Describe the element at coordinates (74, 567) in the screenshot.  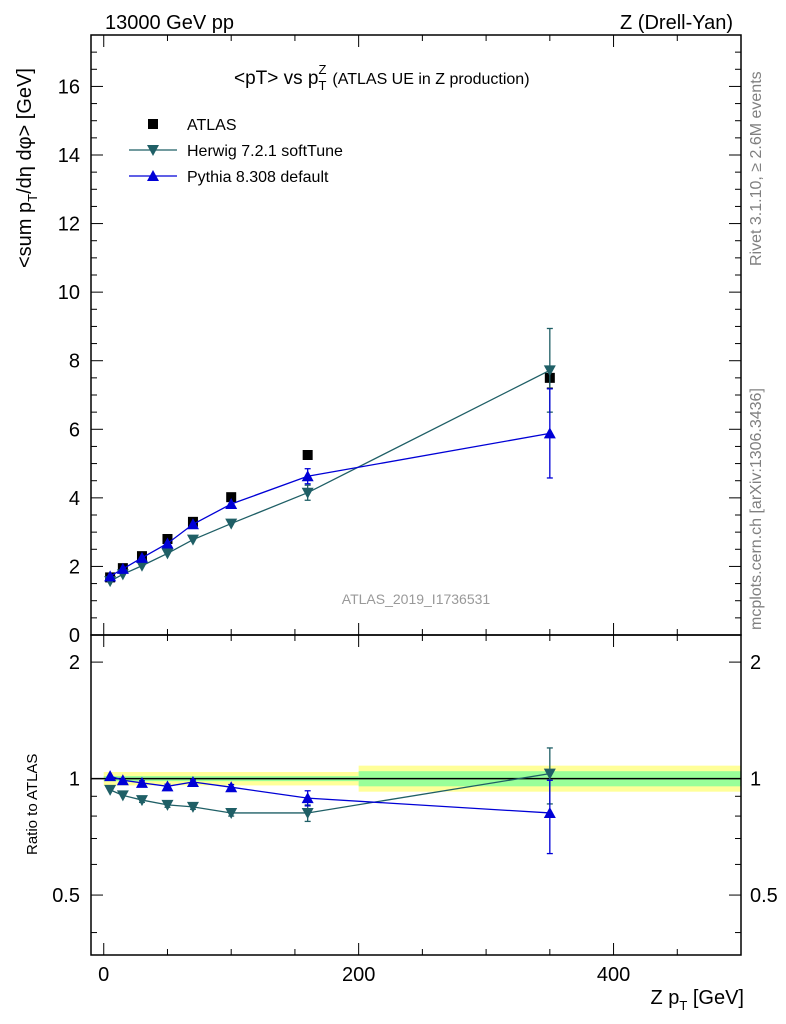
I see `y-tick-label: 2` at that location.